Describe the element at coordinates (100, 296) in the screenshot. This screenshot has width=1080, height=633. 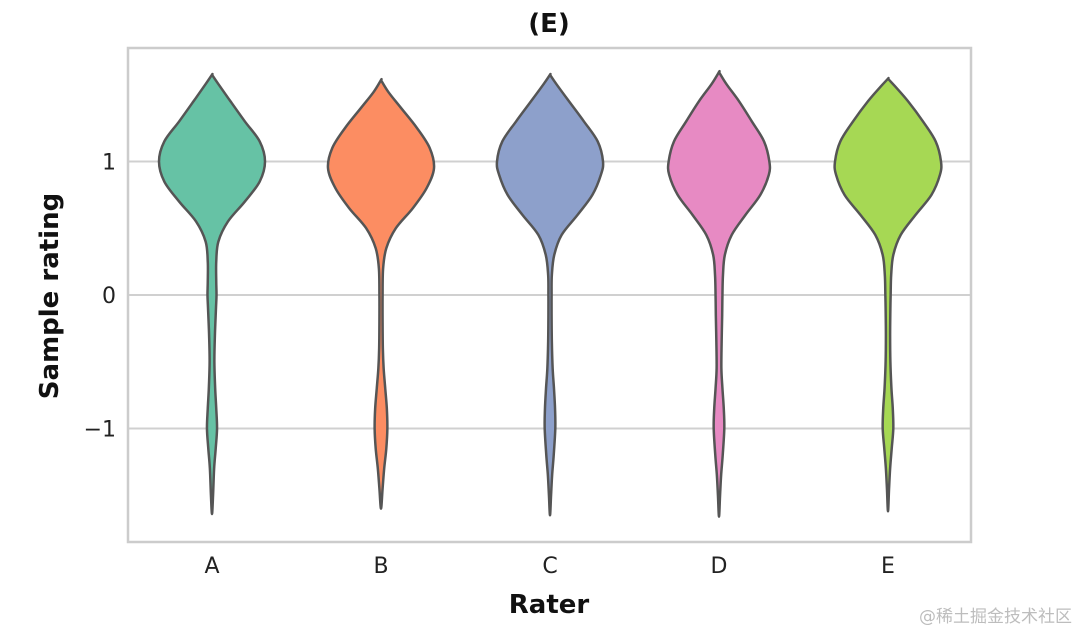
I see `y-tick-labels: 1 0 −1` at that location.